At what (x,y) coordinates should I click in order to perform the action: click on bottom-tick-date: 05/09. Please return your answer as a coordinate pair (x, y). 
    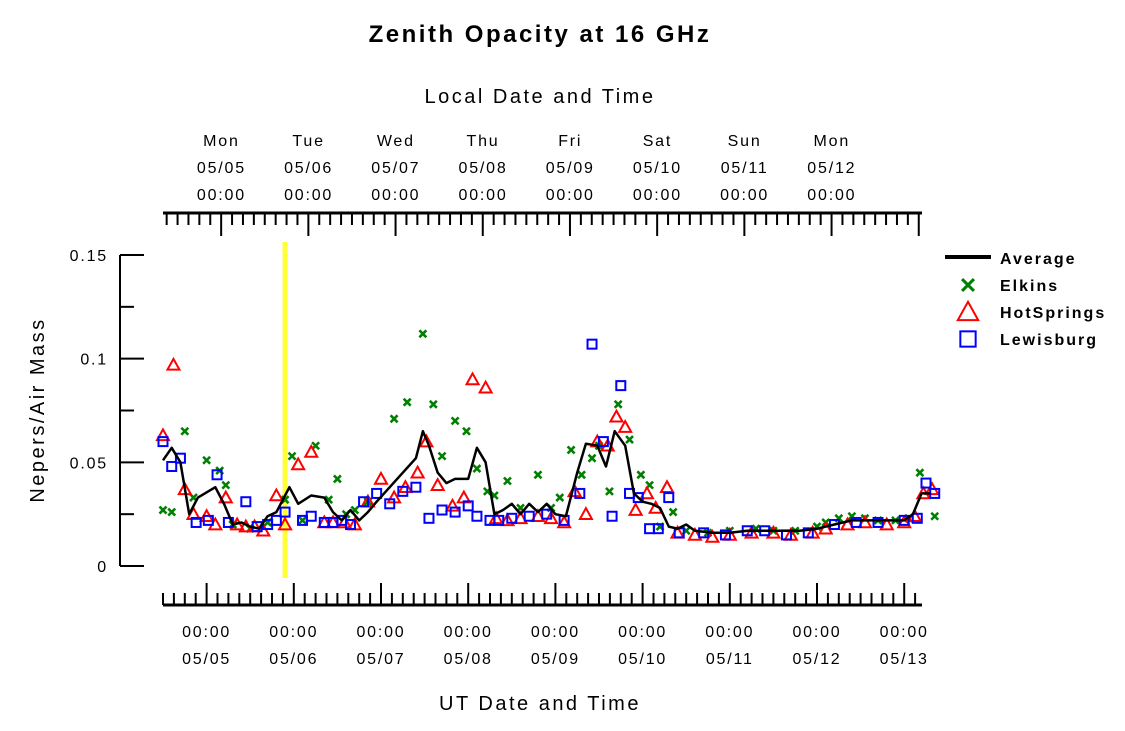
    Looking at the image, I should click on (555, 659).